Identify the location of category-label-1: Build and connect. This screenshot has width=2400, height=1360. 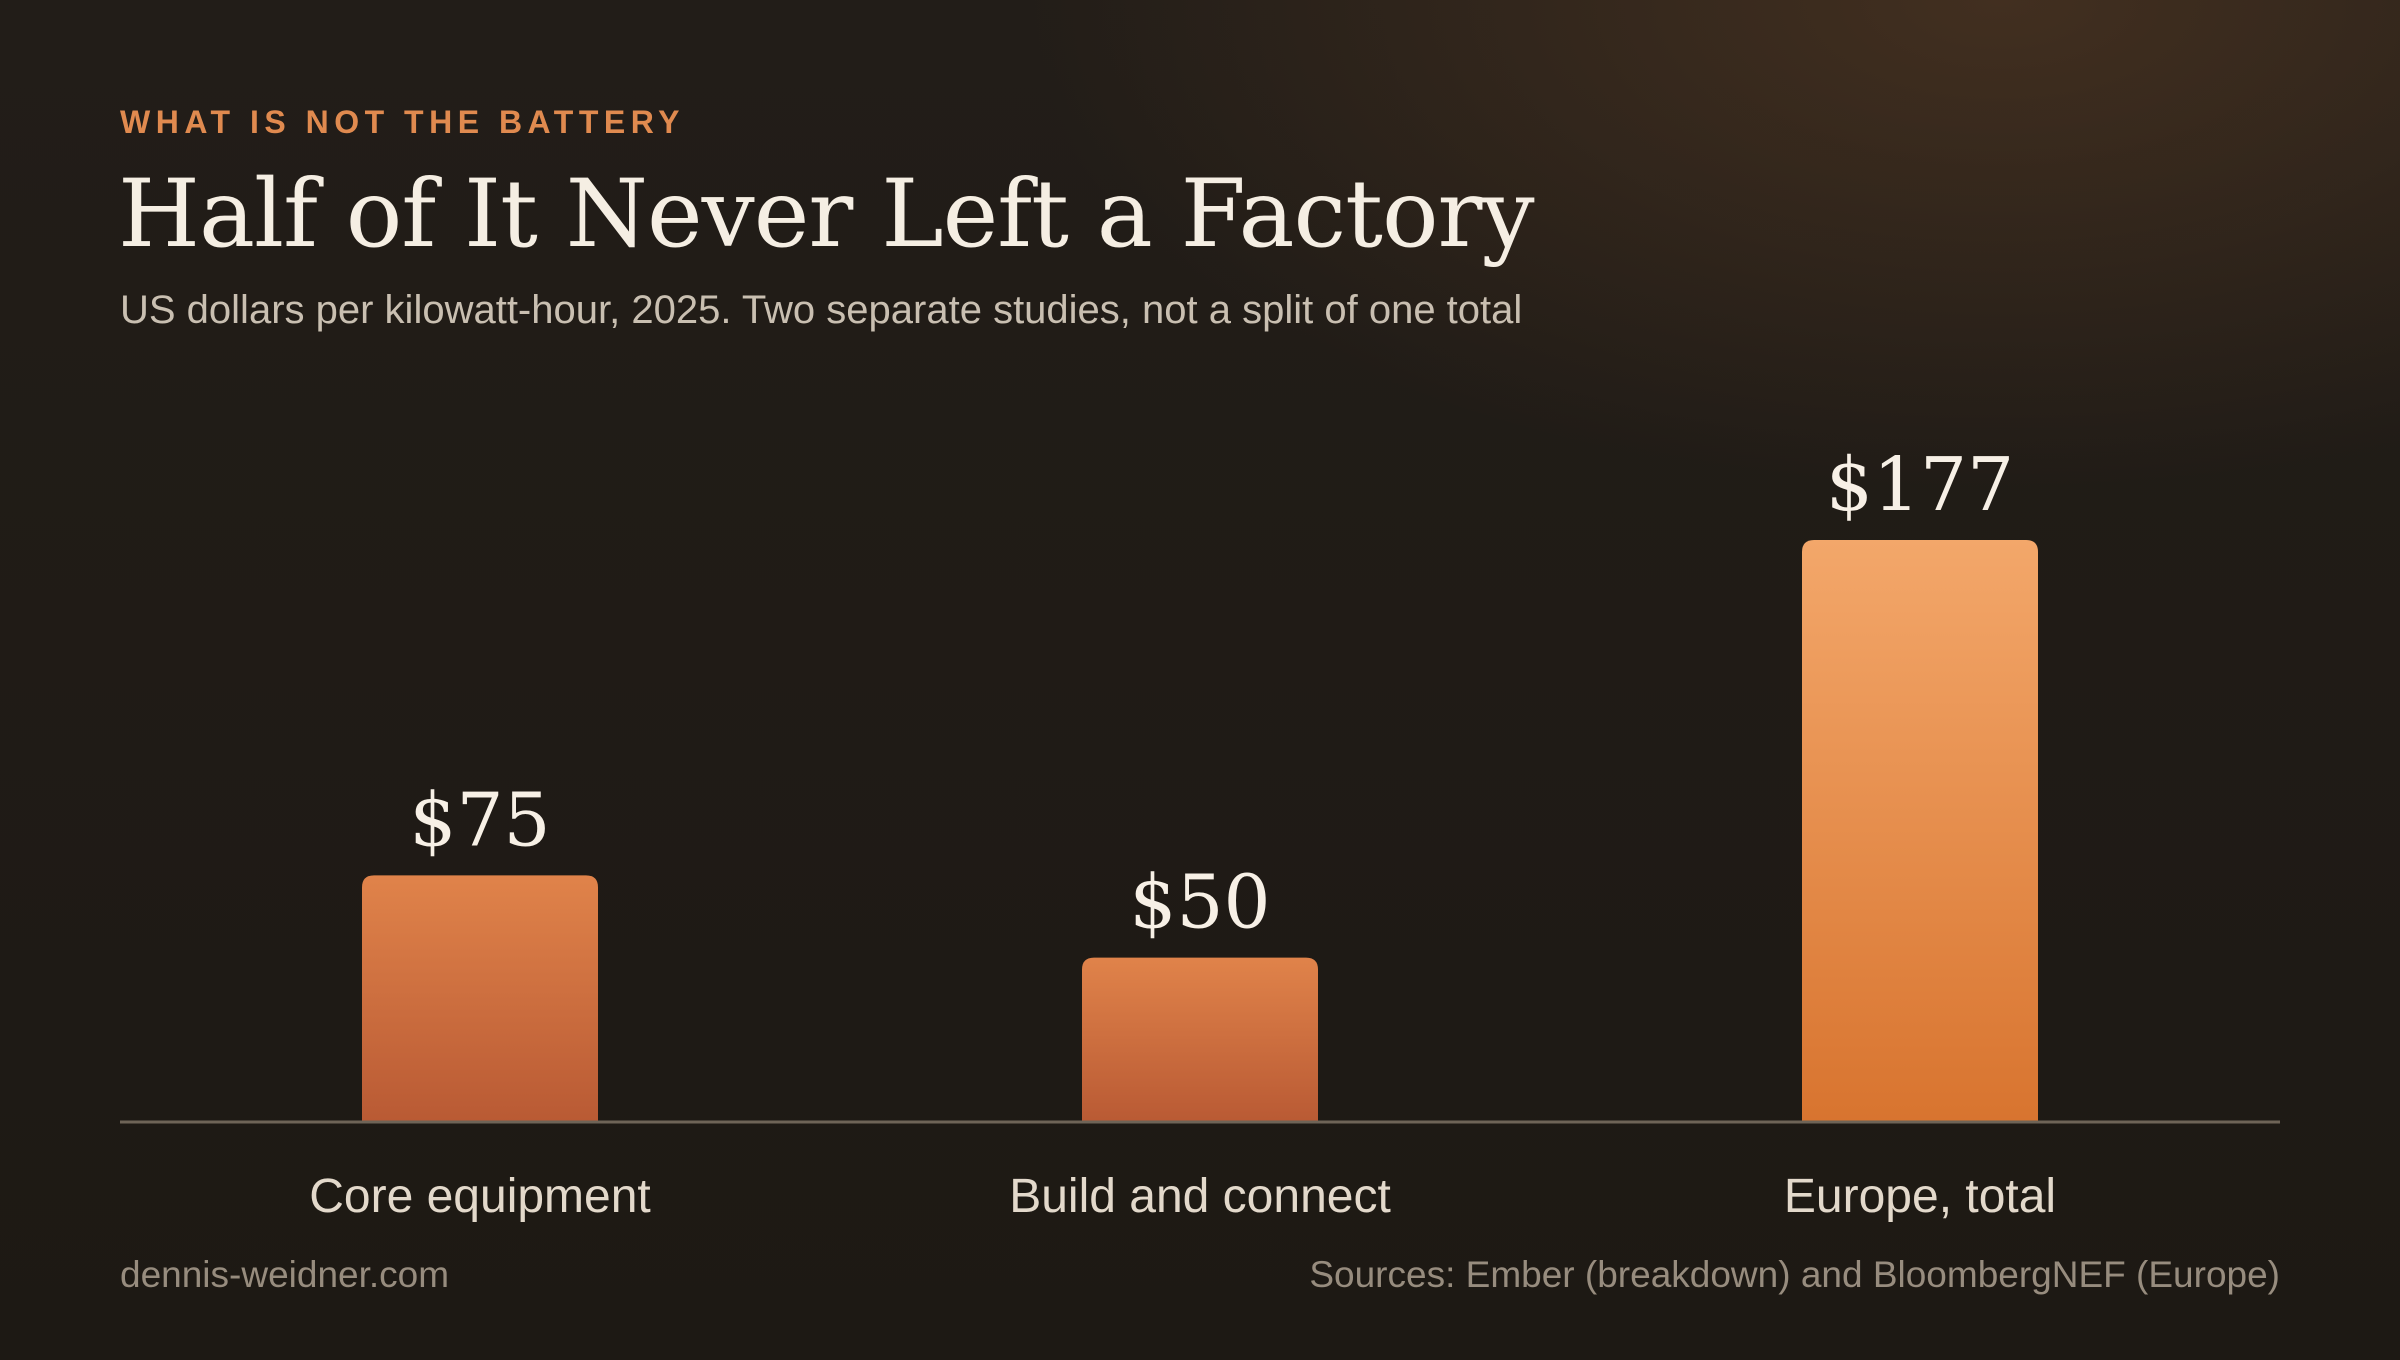
(1200, 1196).